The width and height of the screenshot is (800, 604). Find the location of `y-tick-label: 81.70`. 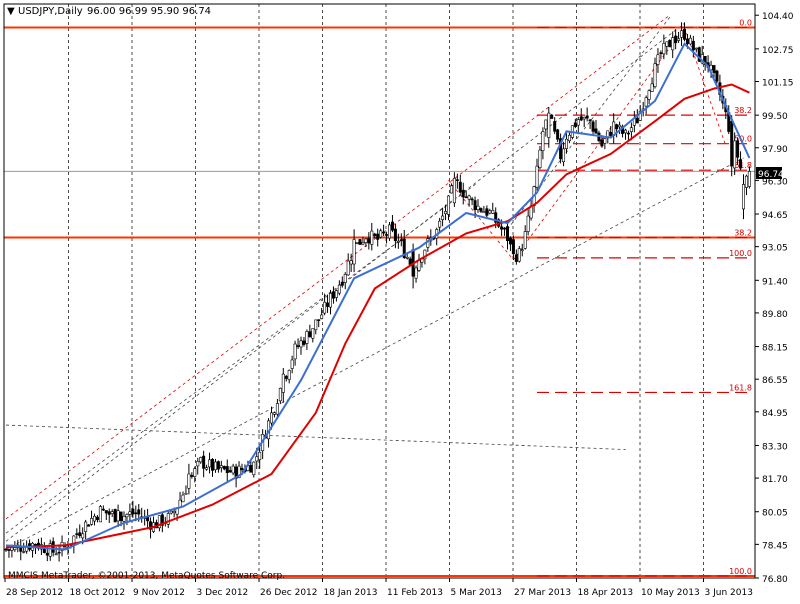

y-tick-label: 81.70 is located at coordinates (775, 480).